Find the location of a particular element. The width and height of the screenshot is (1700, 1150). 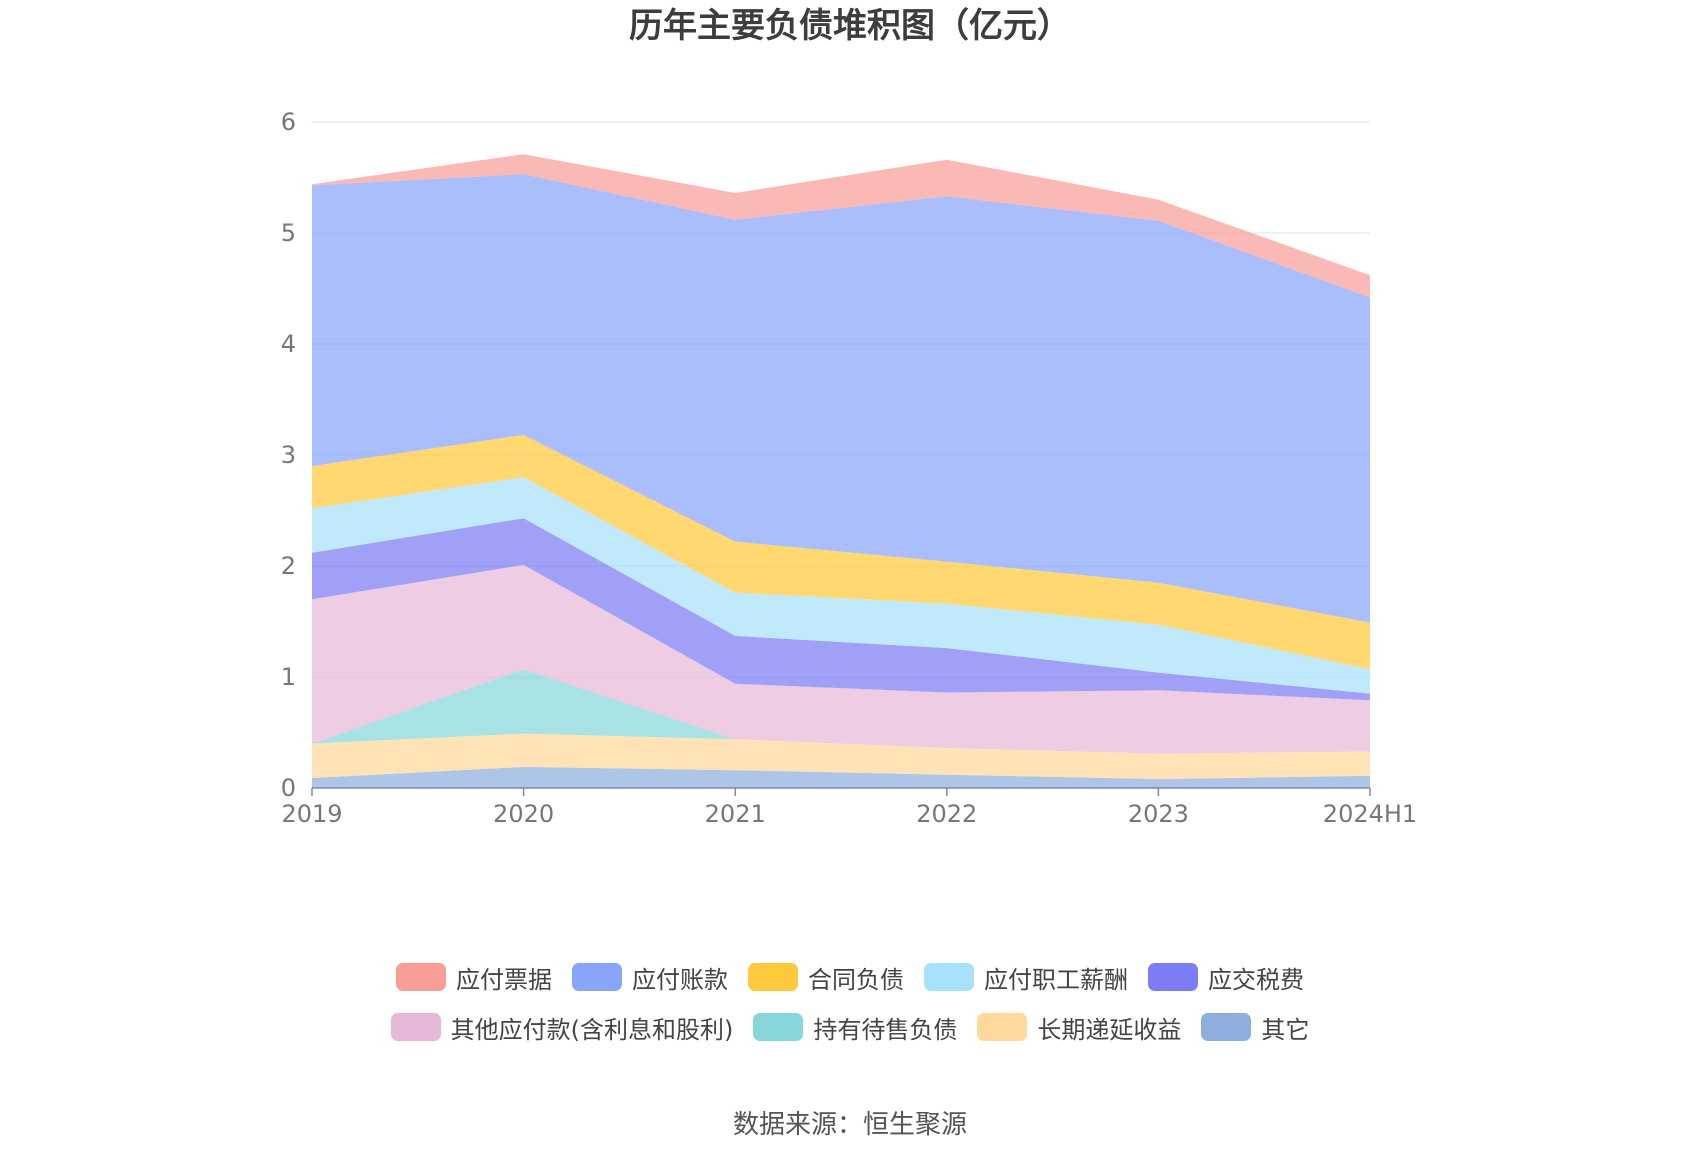

y-tick-label: 2 is located at coordinates (288, 566).